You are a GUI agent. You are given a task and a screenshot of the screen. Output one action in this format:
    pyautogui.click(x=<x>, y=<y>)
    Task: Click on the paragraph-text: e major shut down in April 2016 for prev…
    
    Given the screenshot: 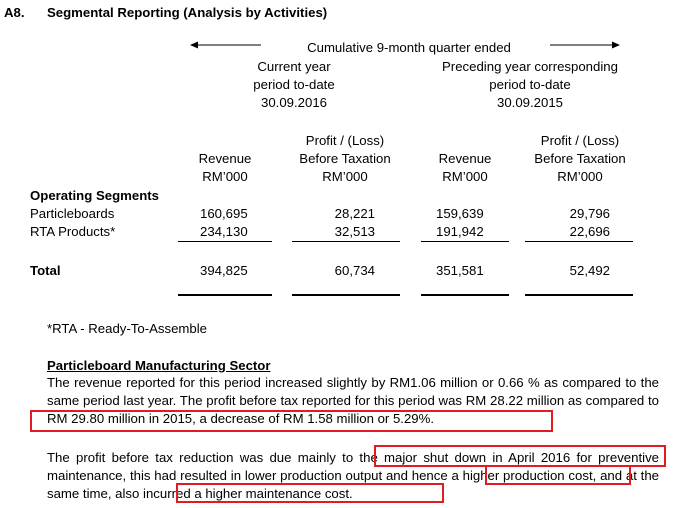 What is the action you would take?
    pyautogui.click(x=353, y=475)
    